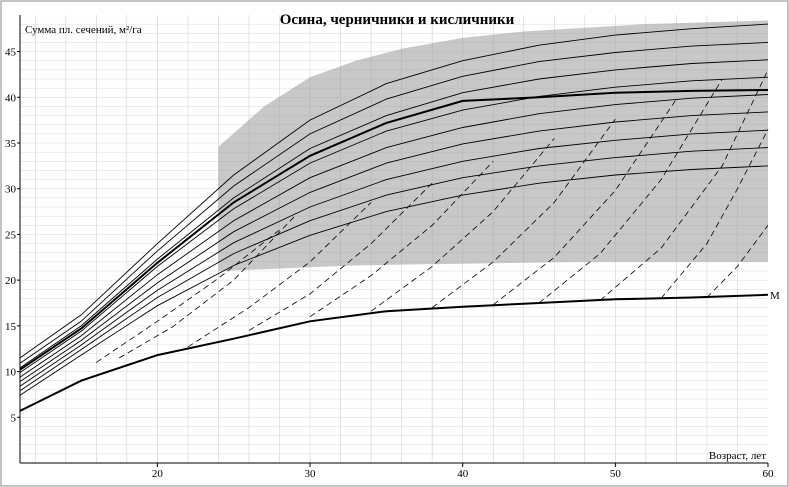 This screenshot has width=789, height=487. Describe the element at coordinates (769, 474) in the screenshot. I see `x-tick-label: 60` at that location.